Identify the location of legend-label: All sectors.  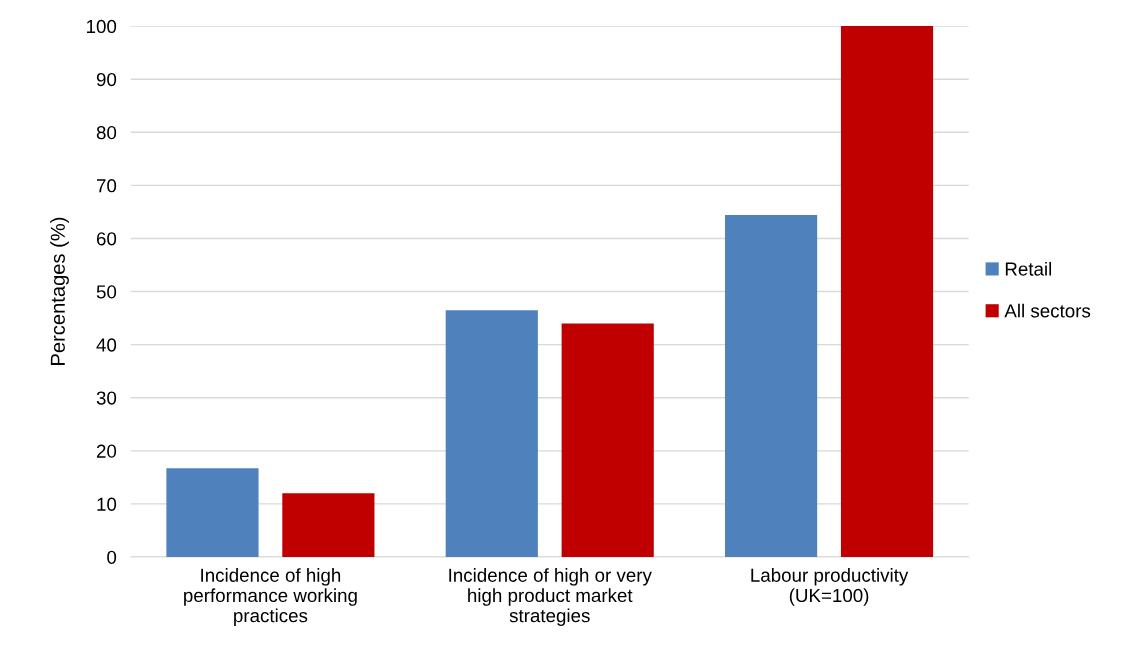
(1047, 310).